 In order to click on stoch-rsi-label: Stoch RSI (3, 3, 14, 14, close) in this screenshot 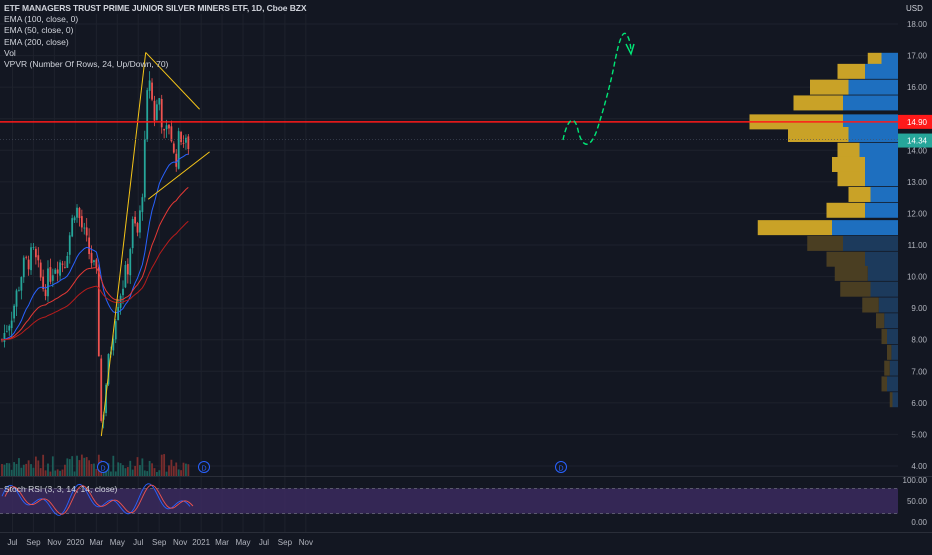, I will do `click(61, 489)`.